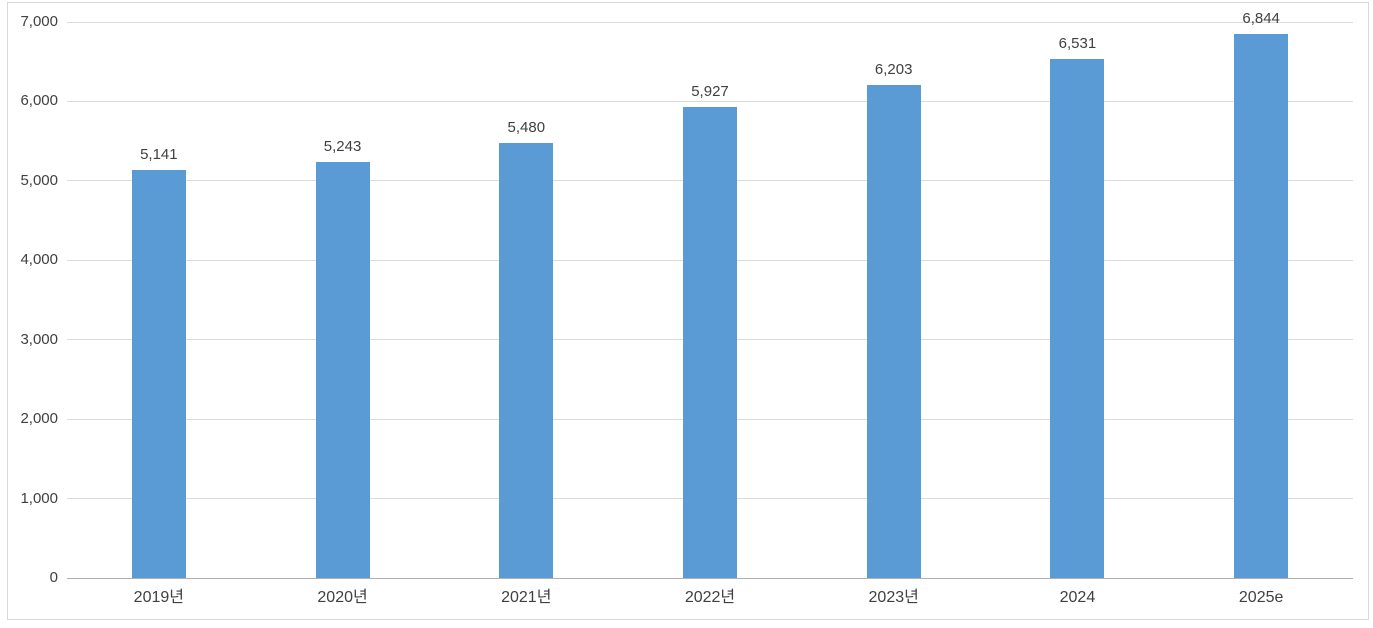 This screenshot has height=628, width=1373. I want to click on x-axis-label: 2024, so click(1077, 597).